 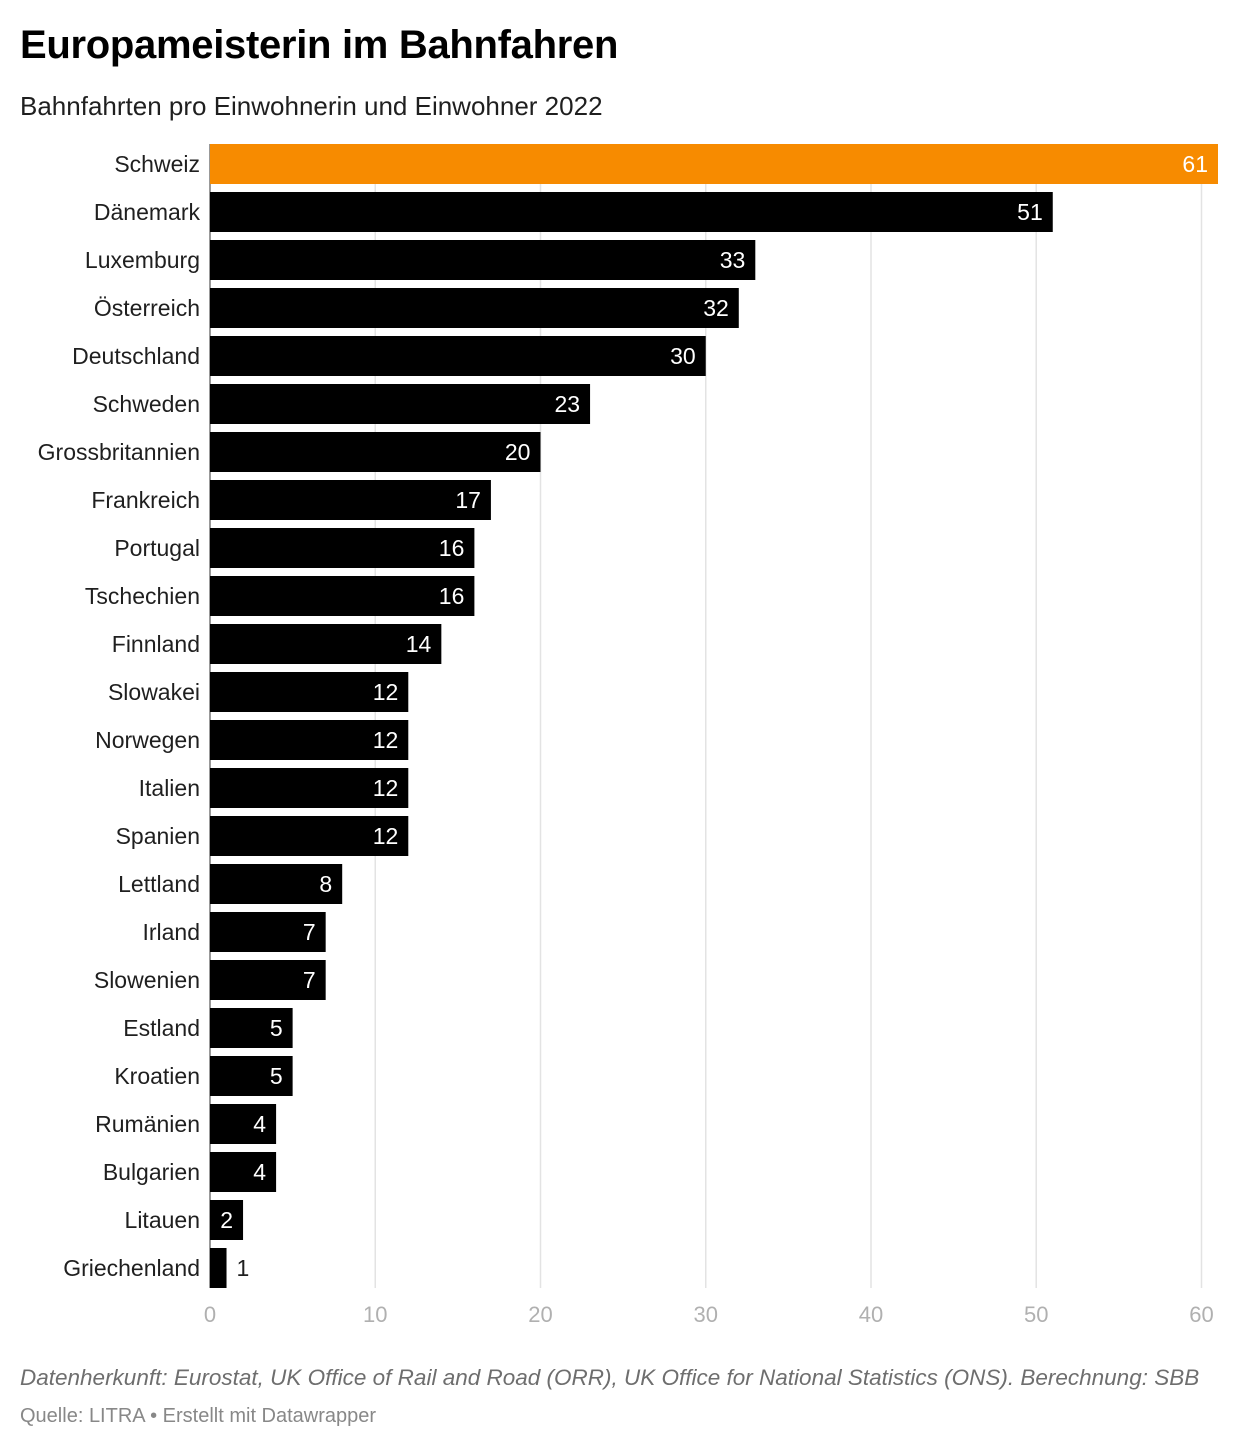 I want to click on value-label: 14, so click(x=419, y=644).